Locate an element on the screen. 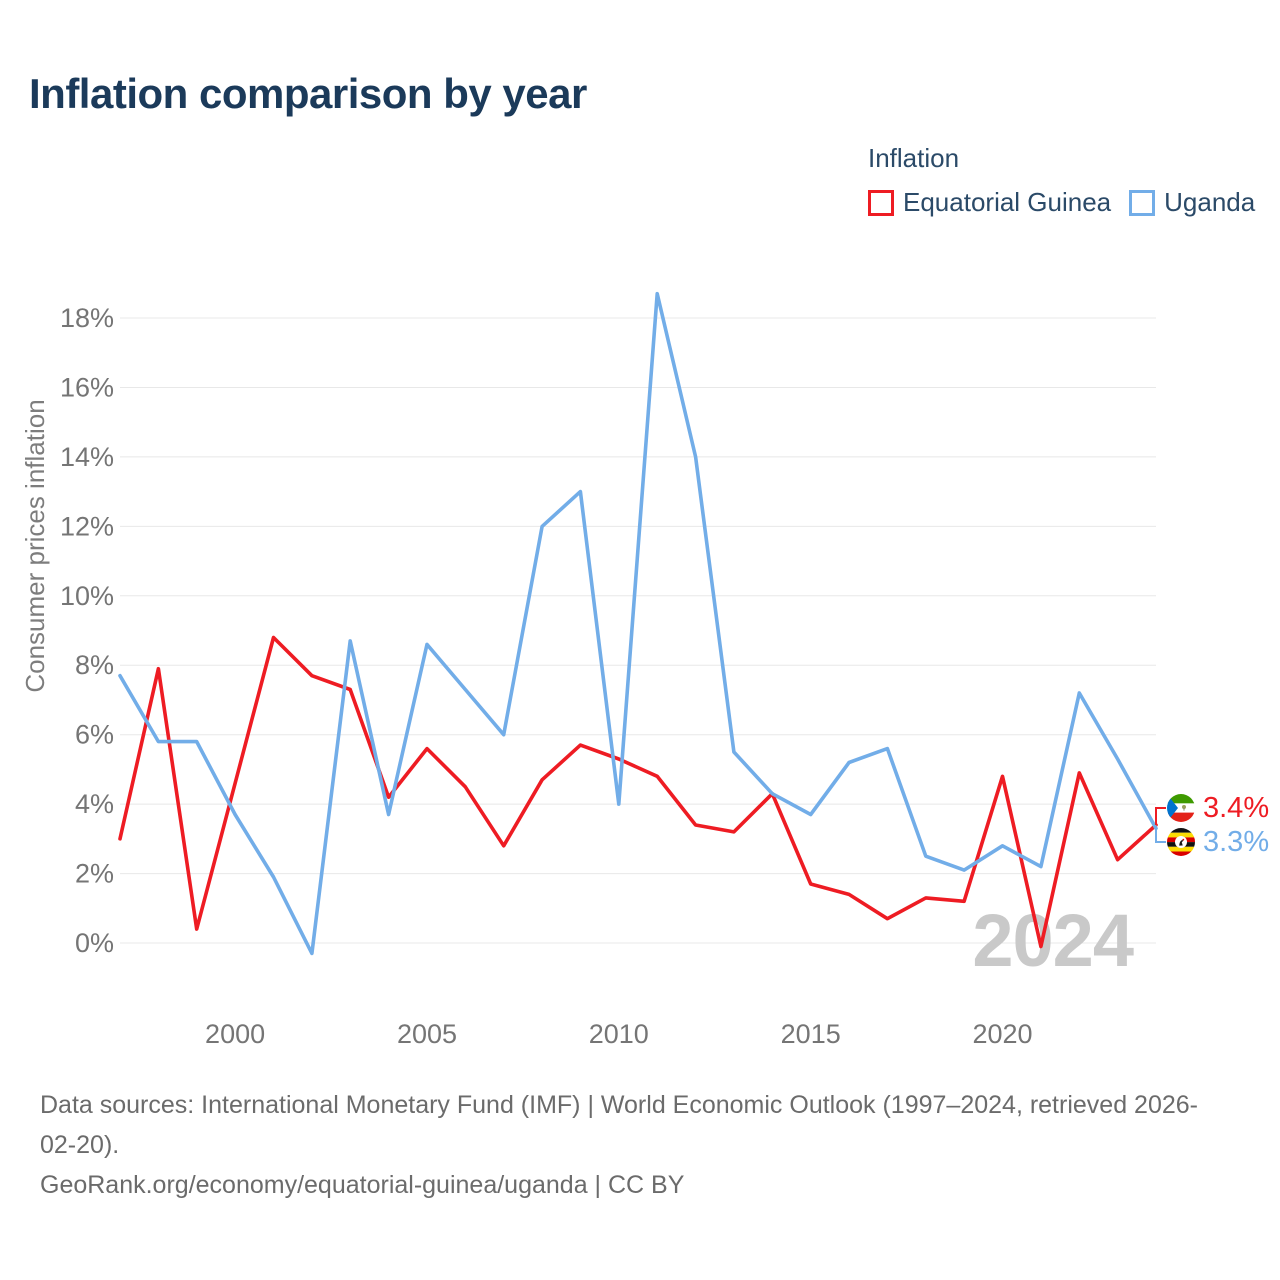 The height and width of the screenshot is (1280, 1280). equatorial-guinea-swatch-icon is located at coordinates (881, 202).